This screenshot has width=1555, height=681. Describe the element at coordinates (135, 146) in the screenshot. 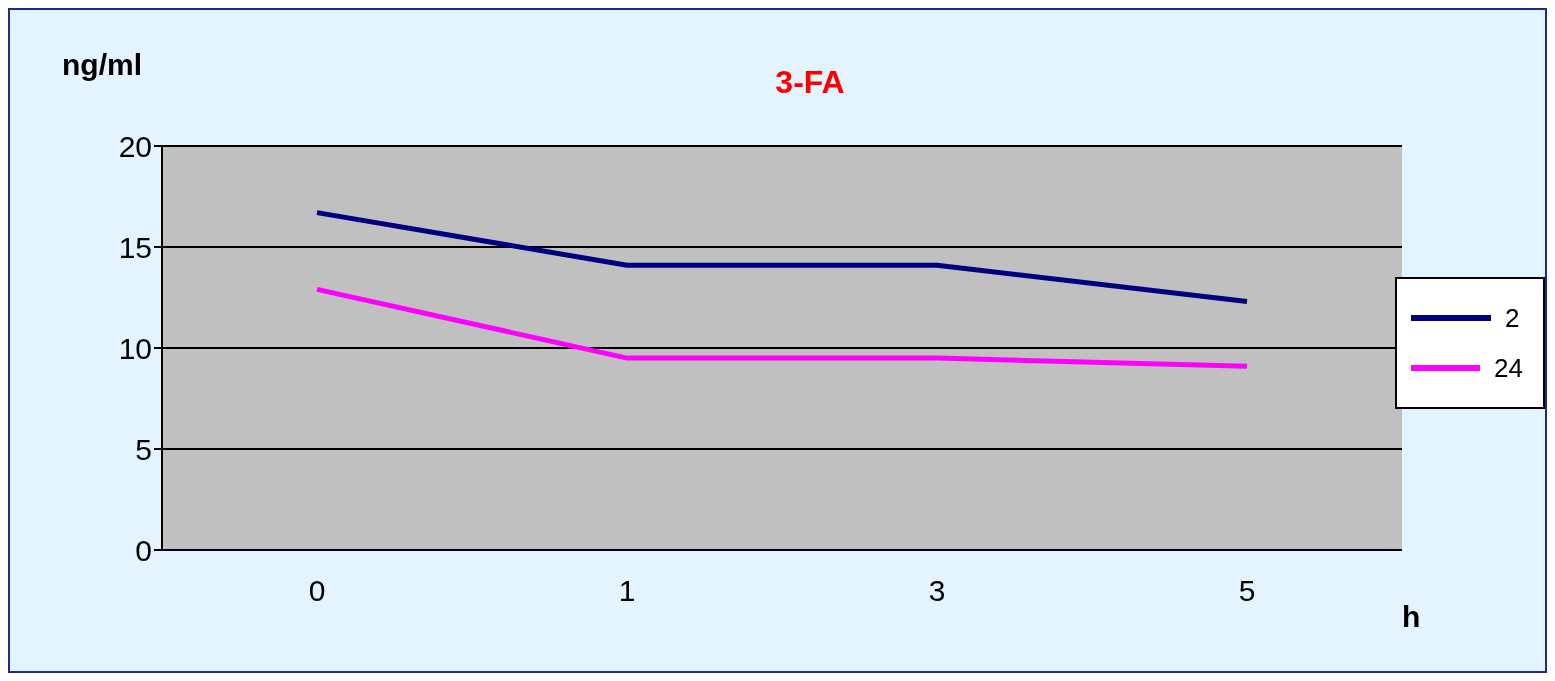

I see `y-tick-label: 20` at that location.